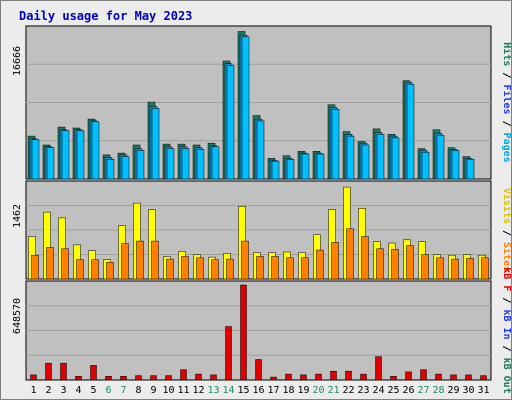 The width and height of the screenshot is (512, 400). I want to click on x-tick-label-17: 17, so click(273, 390).